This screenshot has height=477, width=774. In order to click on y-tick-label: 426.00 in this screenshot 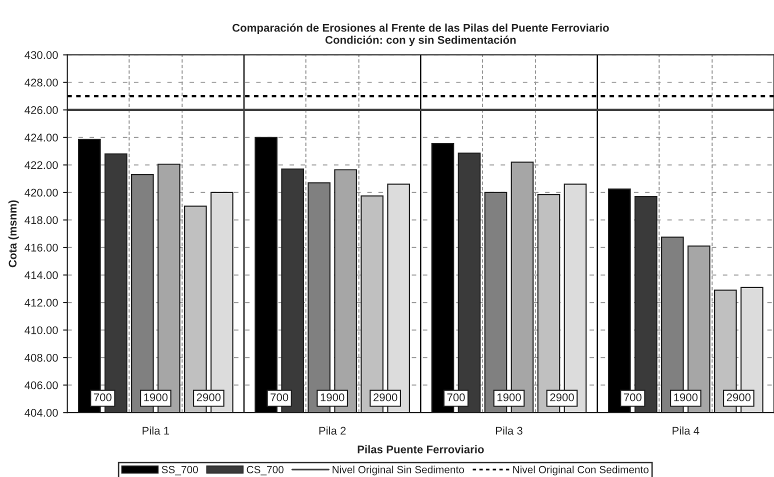, I will do `click(41, 110)`.